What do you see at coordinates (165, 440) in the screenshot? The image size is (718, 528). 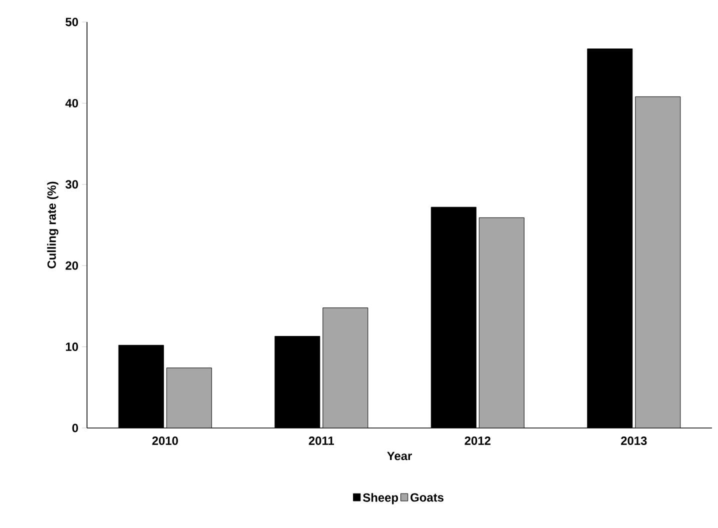 I see `x-tick-label: 2010` at bounding box center [165, 440].